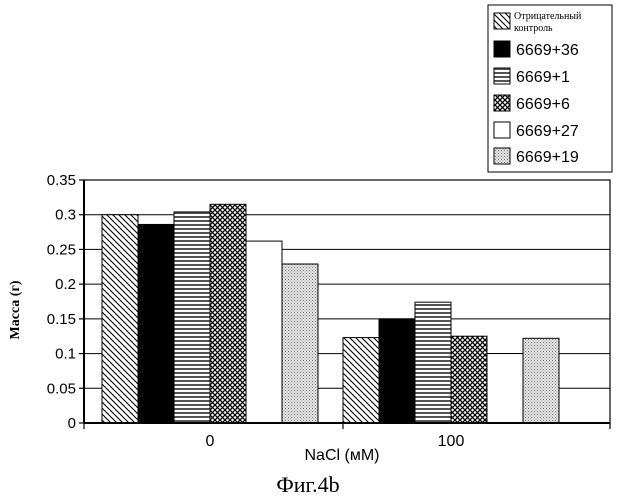 Image resolution: width=626 pixels, height=500 pixels. Describe the element at coordinates (335, 441) in the screenshot. I see `x-tick-labels: 0 100` at that location.